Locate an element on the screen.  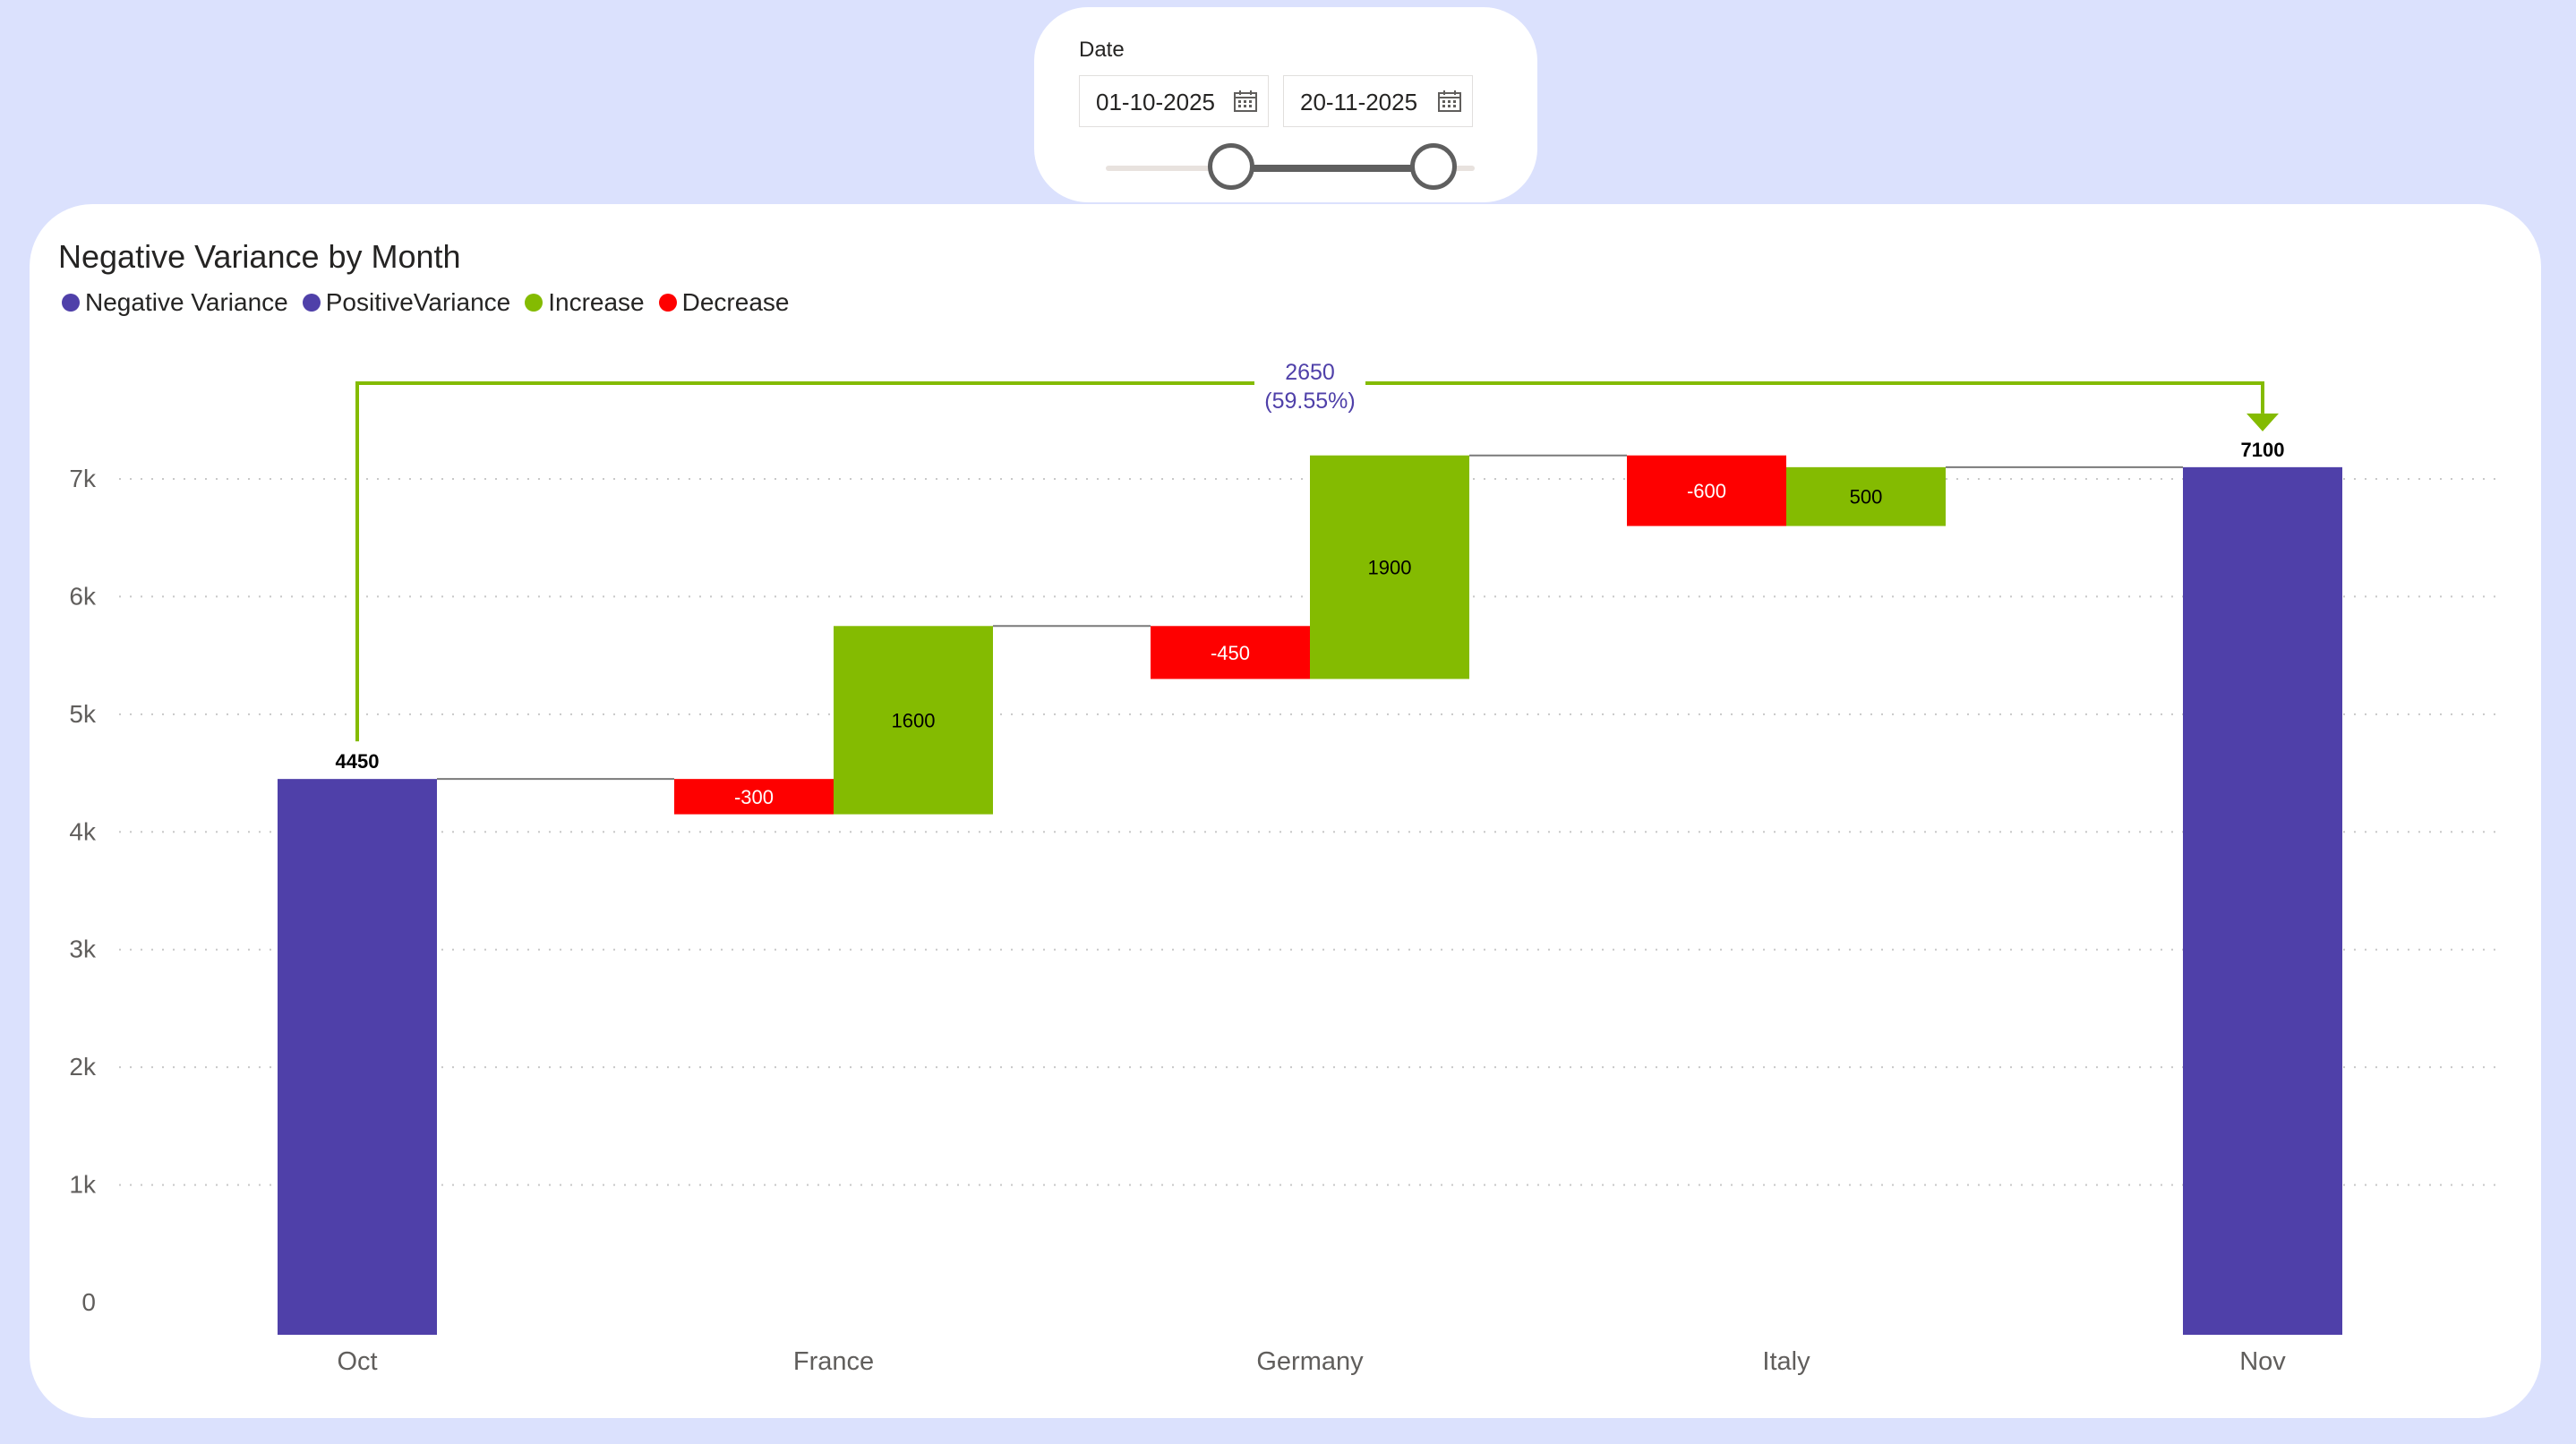
data-label: 1600 is located at coordinates (914, 720).